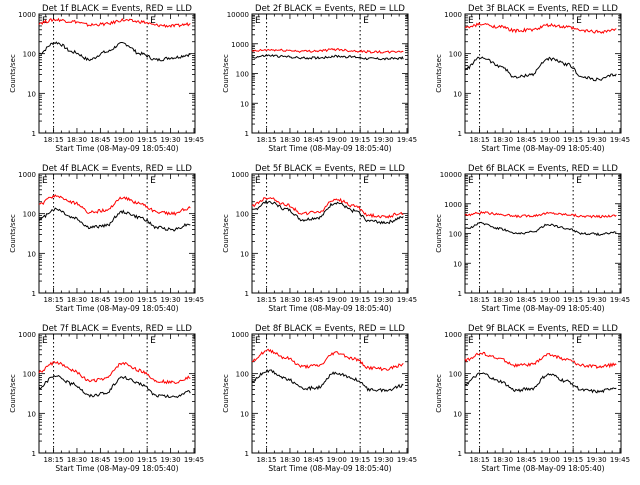  What do you see at coordinates (543, 169) in the screenshot?
I see `panel-title: Det 6f BLACK = Events, RED = LLD` at bounding box center [543, 169].